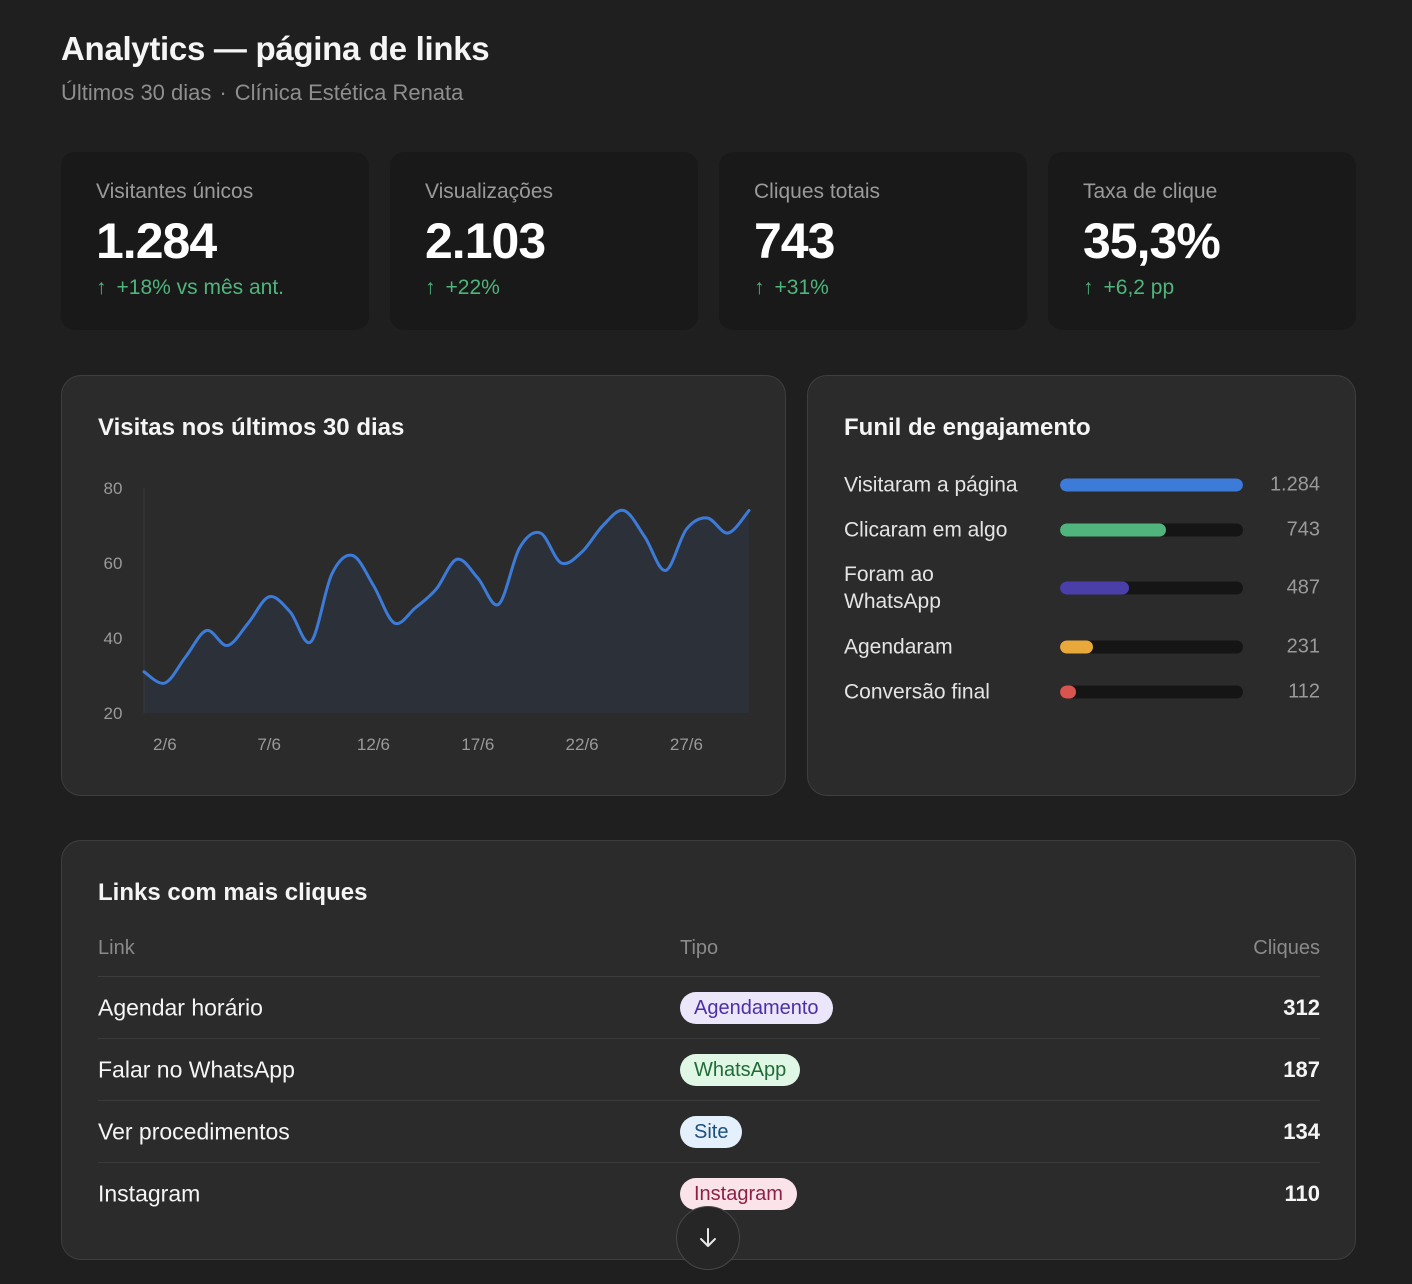 The height and width of the screenshot is (1284, 1412). Describe the element at coordinates (113, 638) in the screenshot. I see `y-tick-label: 40` at that location.